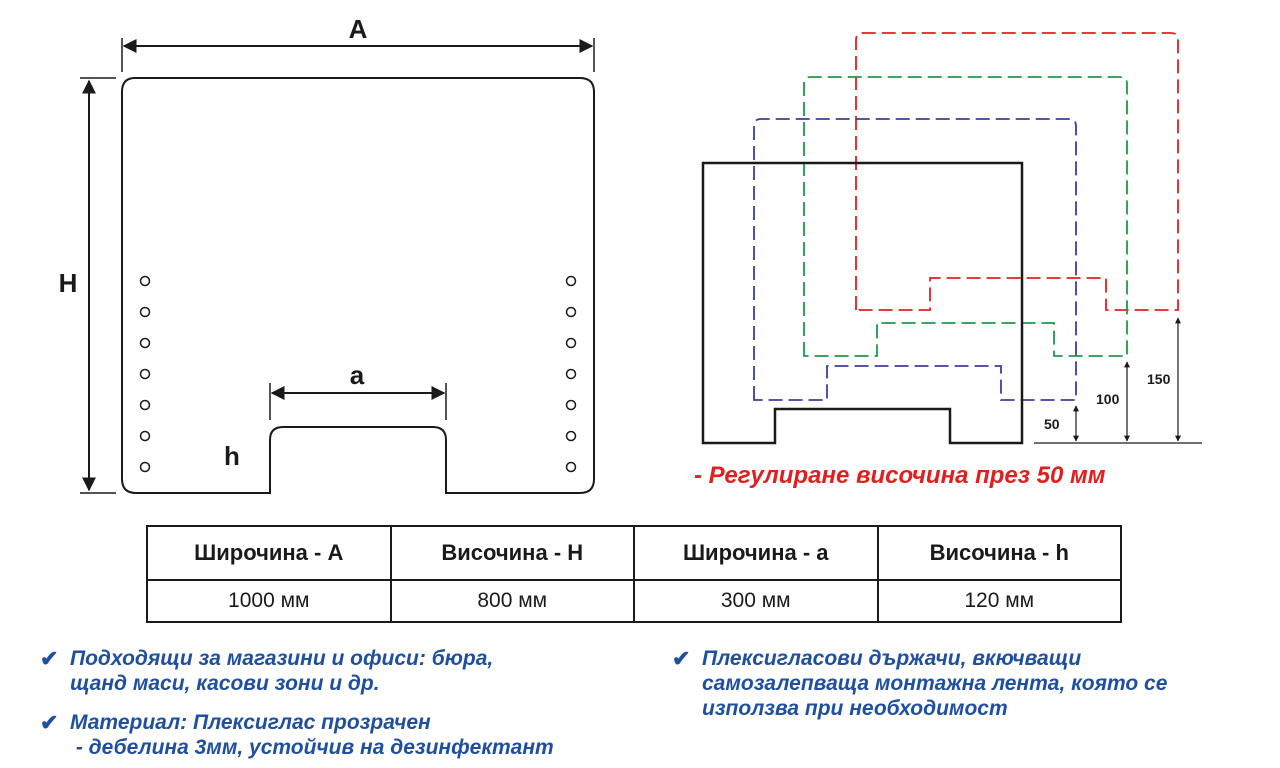 Image resolution: width=1280 pixels, height=768 pixels. I want to click on height-mark-50: 50, so click(1052, 424).